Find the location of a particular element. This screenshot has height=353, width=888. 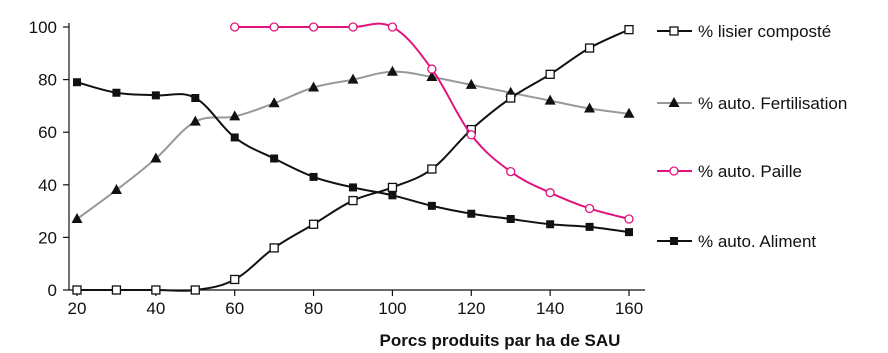

x-tick-label: 20 is located at coordinates (77, 308).